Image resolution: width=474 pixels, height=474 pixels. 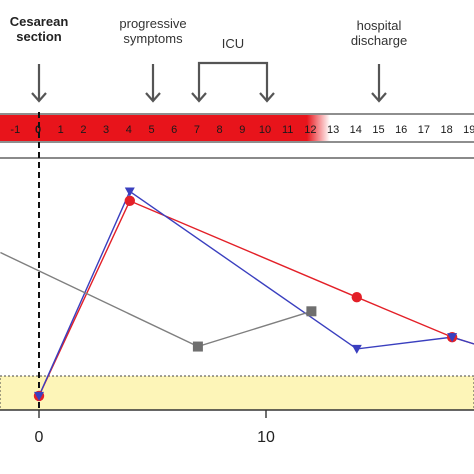 What do you see at coordinates (151, 130) in the screenshot?
I see `timeline-day-5: 5` at bounding box center [151, 130].